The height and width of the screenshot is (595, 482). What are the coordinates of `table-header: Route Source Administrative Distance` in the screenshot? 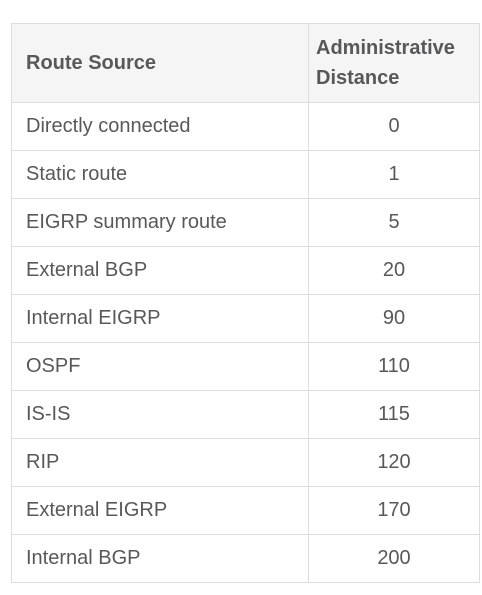 It's located at (245, 63).